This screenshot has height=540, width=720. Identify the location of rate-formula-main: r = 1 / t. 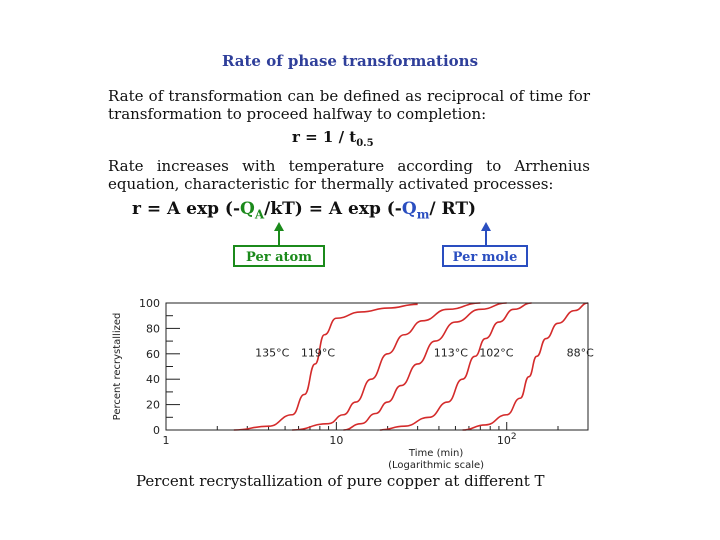
(324, 137).